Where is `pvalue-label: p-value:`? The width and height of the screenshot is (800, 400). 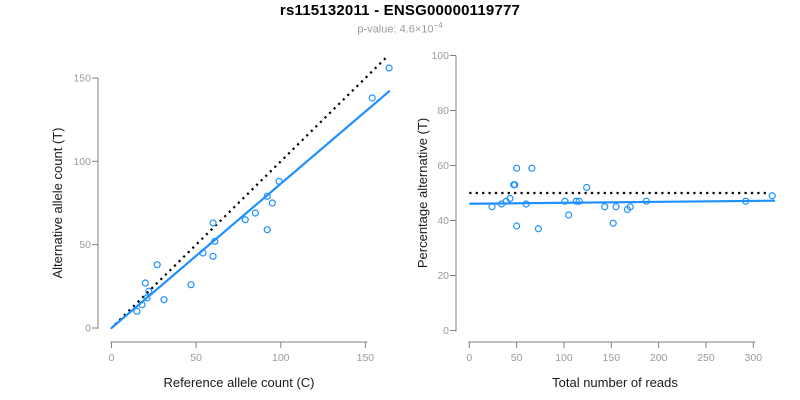
pvalue-label: p-value: is located at coordinates (378, 29).